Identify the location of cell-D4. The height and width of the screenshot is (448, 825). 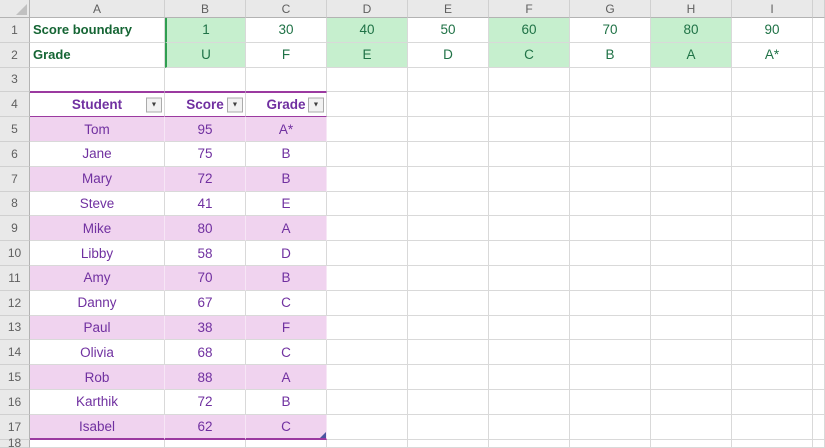
(367, 105).